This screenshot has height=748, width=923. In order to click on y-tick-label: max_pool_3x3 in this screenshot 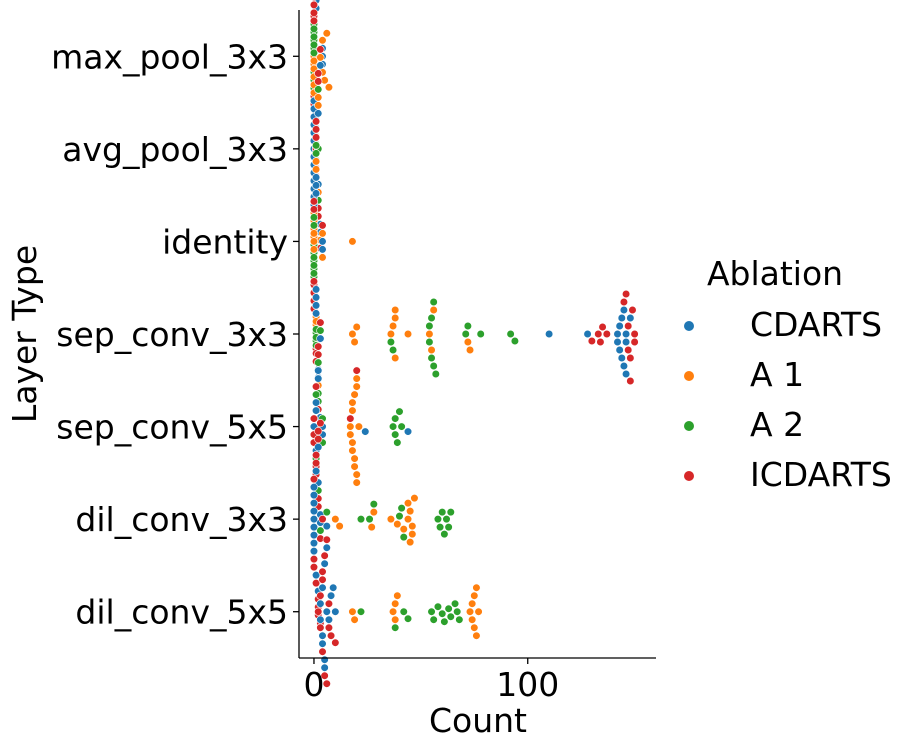, I will do `click(169, 56)`.